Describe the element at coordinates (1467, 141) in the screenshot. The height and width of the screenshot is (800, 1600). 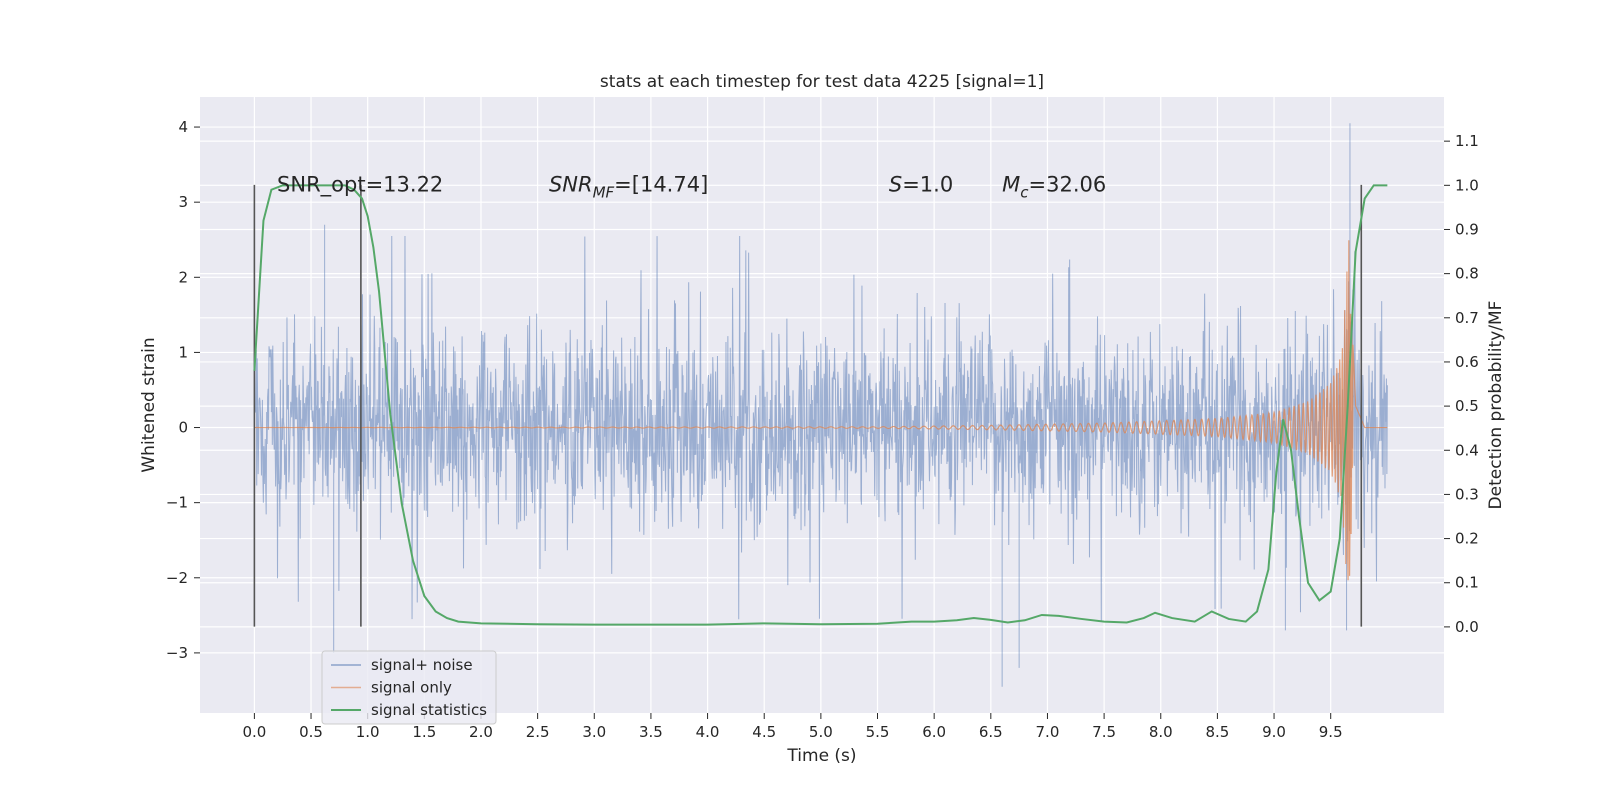
I see `y2-tick-label: 1.1` at that location.